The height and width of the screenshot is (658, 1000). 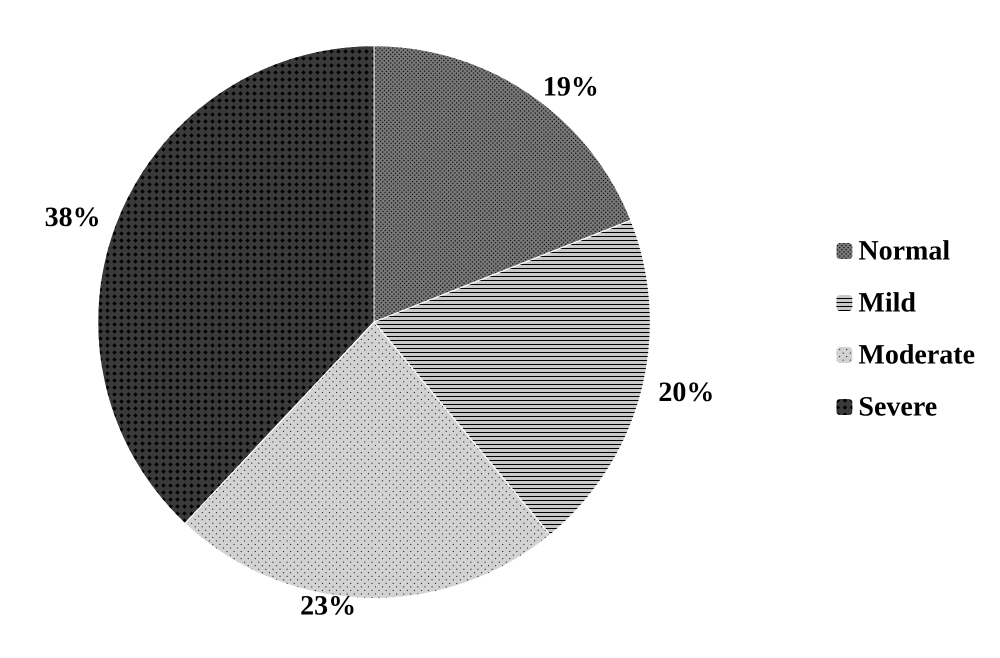 What do you see at coordinates (916, 355) in the screenshot?
I see `legend-label: Moderate` at bounding box center [916, 355].